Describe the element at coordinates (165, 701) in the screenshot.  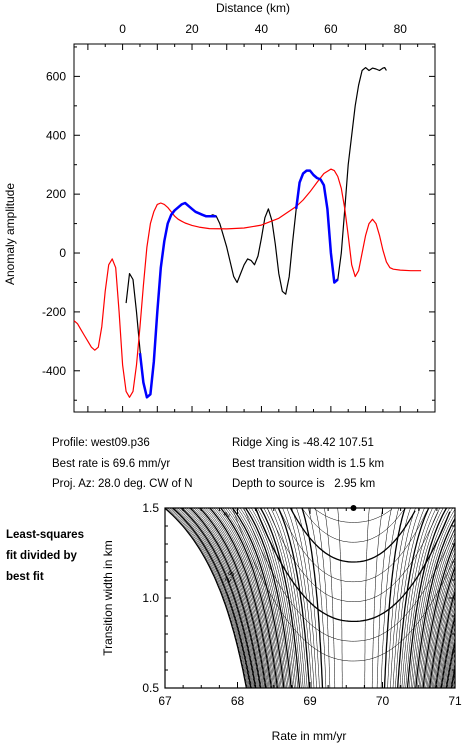
I see `contour-x-tick-label: 67` at that location.